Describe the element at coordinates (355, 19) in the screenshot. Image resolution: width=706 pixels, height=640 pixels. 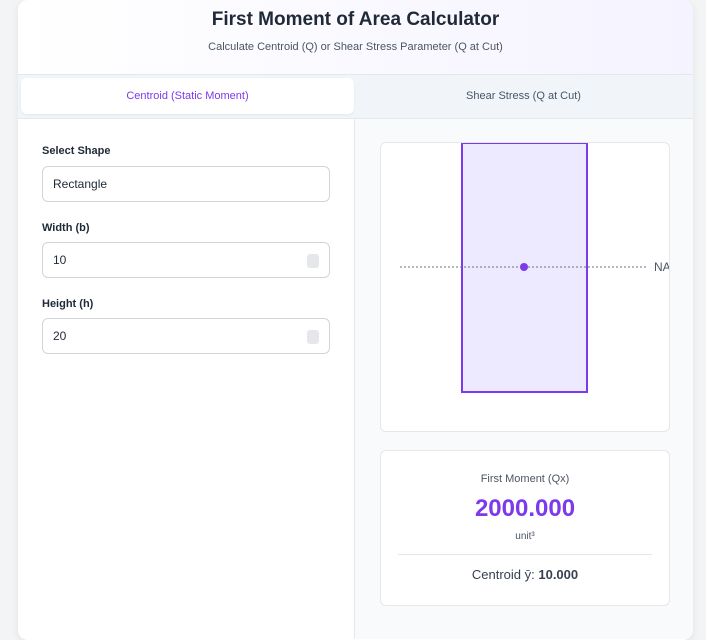
I see `title: First Moment of Area Calculator` at that location.